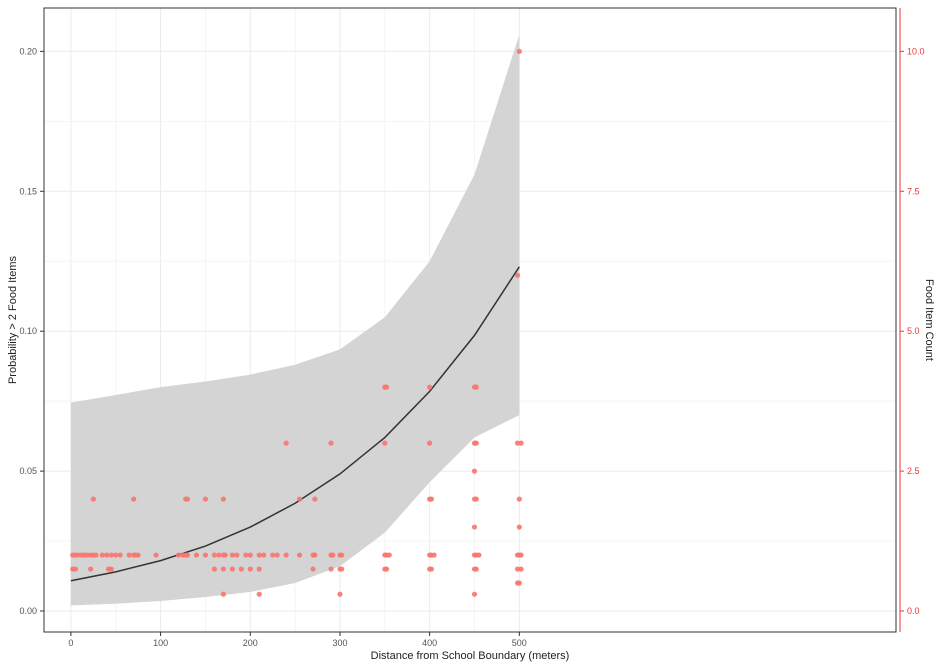 The width and height of the screenshot is (936, 665). What do you see at coordinates (339, 643) in the screenshot?
I see `x-tick-label: 300` at bounding box center [339, 643].